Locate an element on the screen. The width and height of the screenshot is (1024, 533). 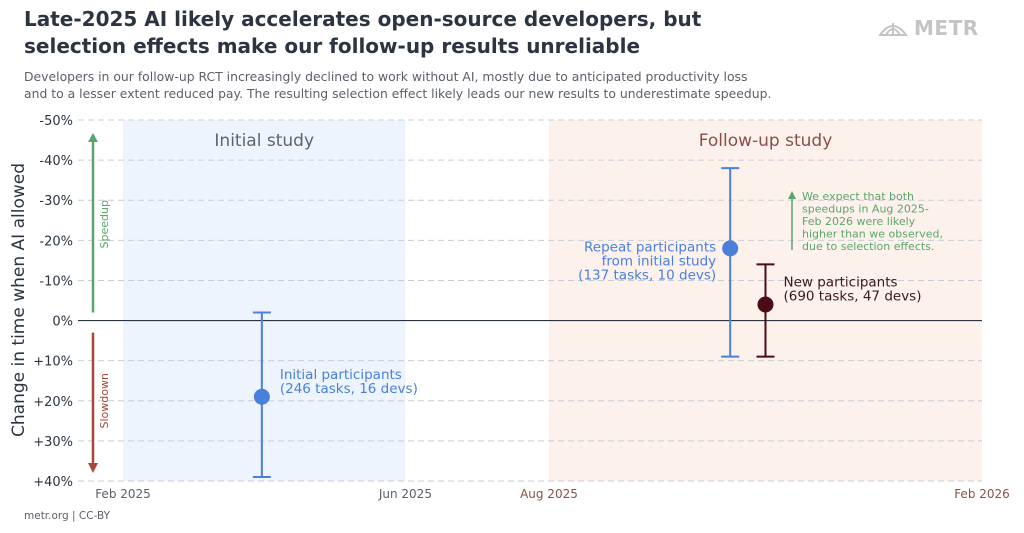
series-label-line3: (137 tasks, 10 devs) is located at coordinates (647, 275).